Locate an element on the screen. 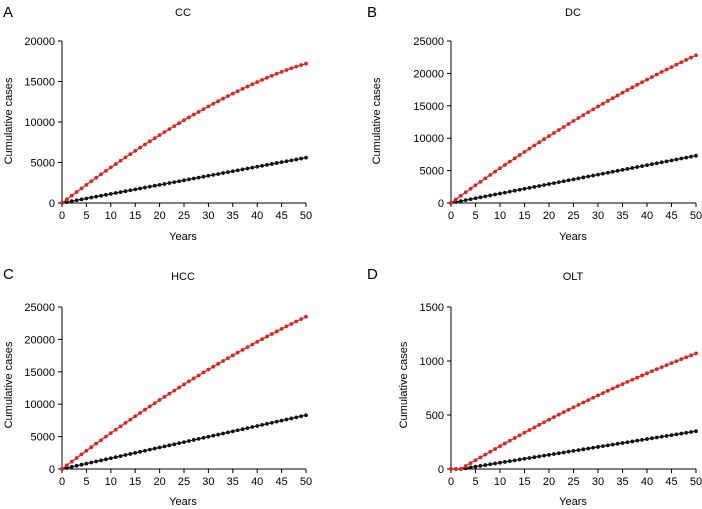 This screenshot has height=509, width=702. x-tick-label: 10 is located at coordinates (111, 482).